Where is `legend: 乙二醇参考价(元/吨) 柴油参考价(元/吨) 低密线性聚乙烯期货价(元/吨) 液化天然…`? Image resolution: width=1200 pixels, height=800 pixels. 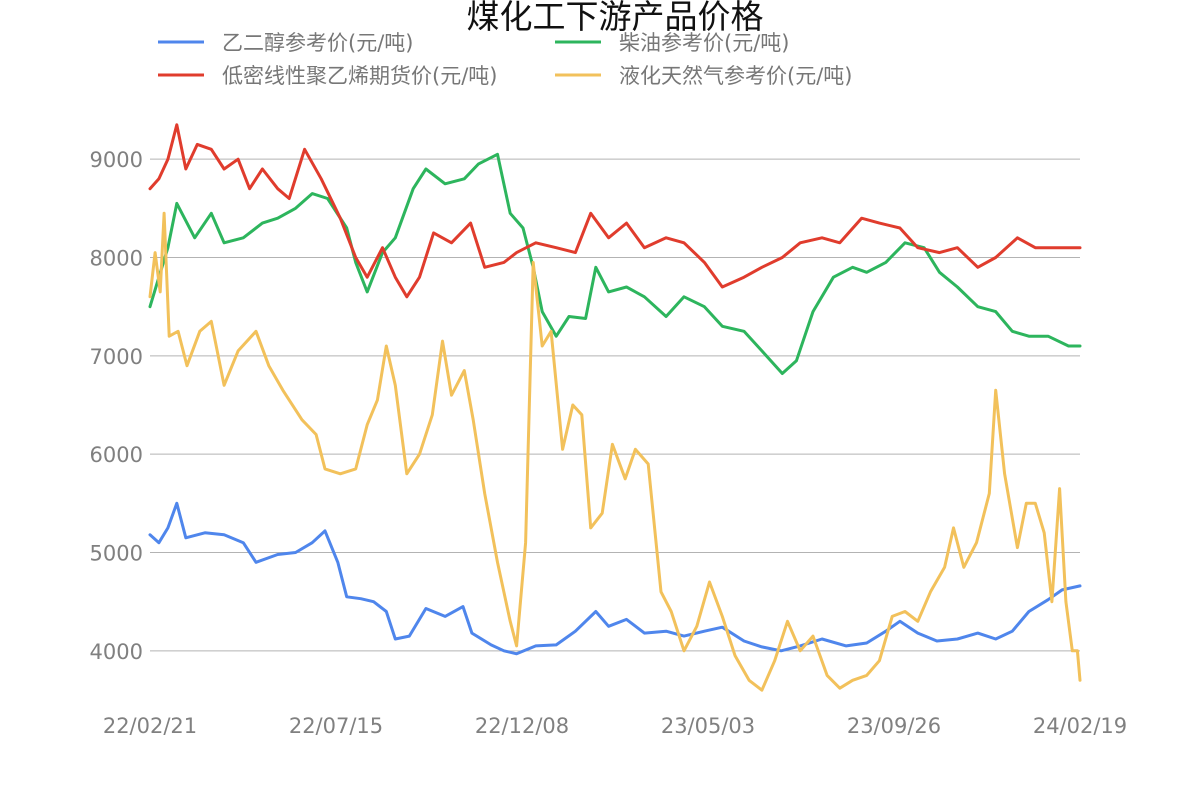 legend: 乙二醇参考价(元/吨) 柴油参考价(元/吨) 低密线性聚乙烯期货价(元/吨) 液化天然… is located at coordinates (505, 59).